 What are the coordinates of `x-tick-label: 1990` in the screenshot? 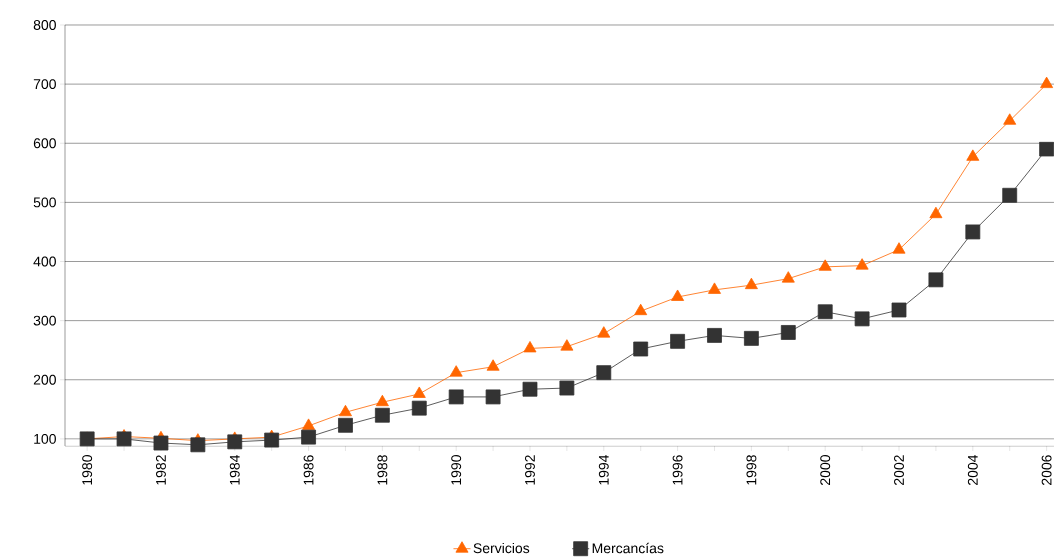 It's located at (456, 470).